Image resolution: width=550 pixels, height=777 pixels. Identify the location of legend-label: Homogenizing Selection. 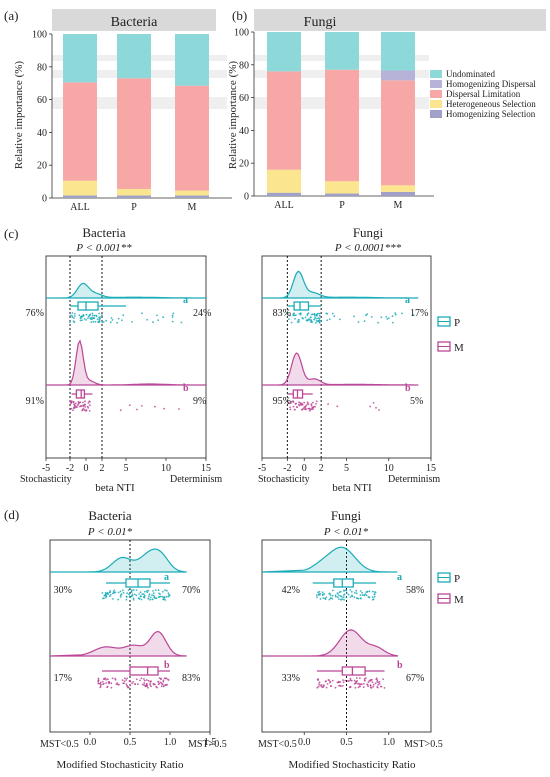
(491, 114).